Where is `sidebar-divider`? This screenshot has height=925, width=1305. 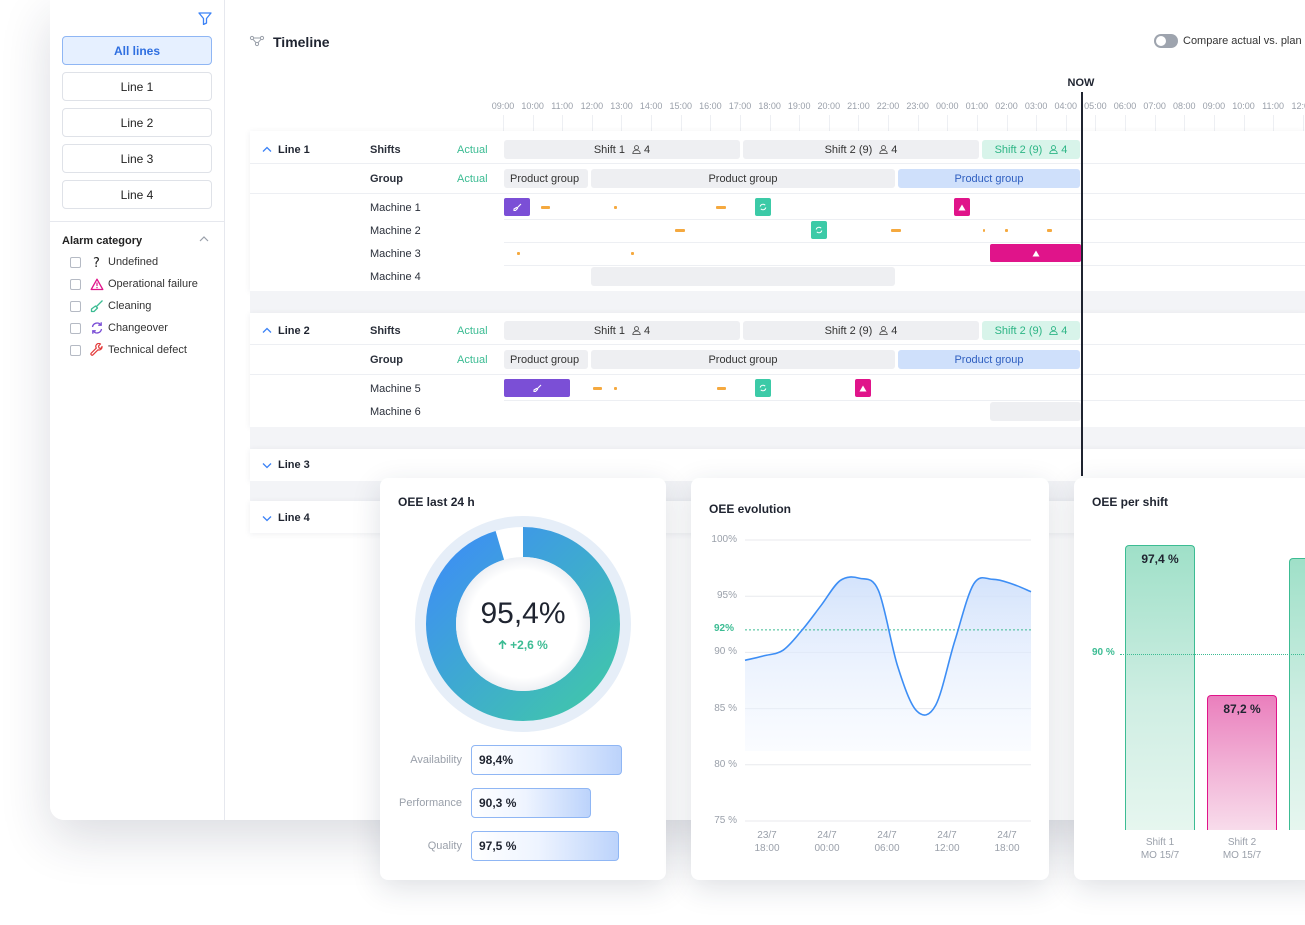
sidebar-divider is located at coordinates (137, 221).